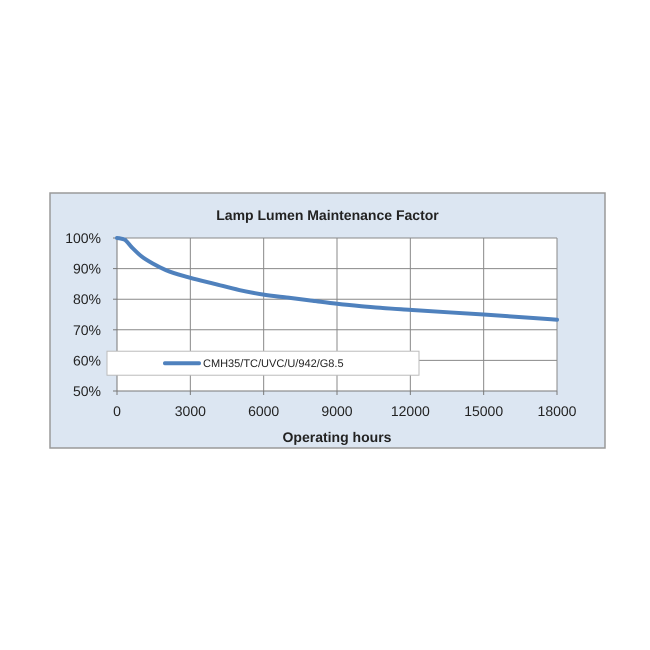  Describe the element at coordinates (337, 411) in the screenshot. I see `x-tick-label: 9000` at that location.